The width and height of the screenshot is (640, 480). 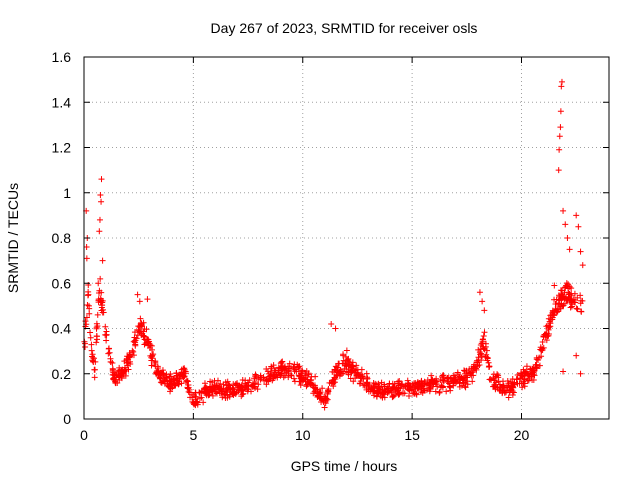 What do you see at coordinates (67, 193) in the screenshot?
I see `y-tick-label: 1` at bounding box center [67, 193].